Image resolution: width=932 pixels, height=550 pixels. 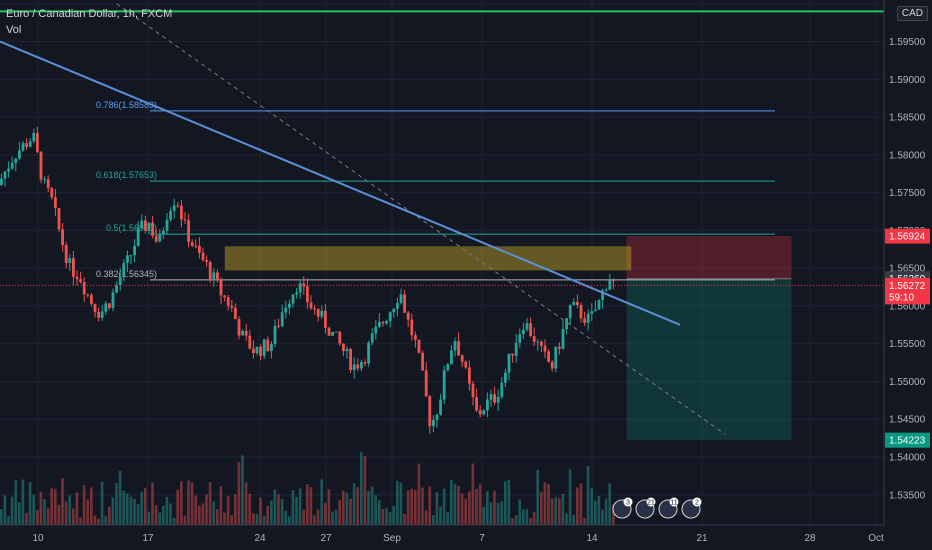 What do you see at coordinates (89, 14) in the screenshot?
I see `symbol-title: Euro / Canadian Dollar, 1h, FXCM` at bounding box center [89, 14].